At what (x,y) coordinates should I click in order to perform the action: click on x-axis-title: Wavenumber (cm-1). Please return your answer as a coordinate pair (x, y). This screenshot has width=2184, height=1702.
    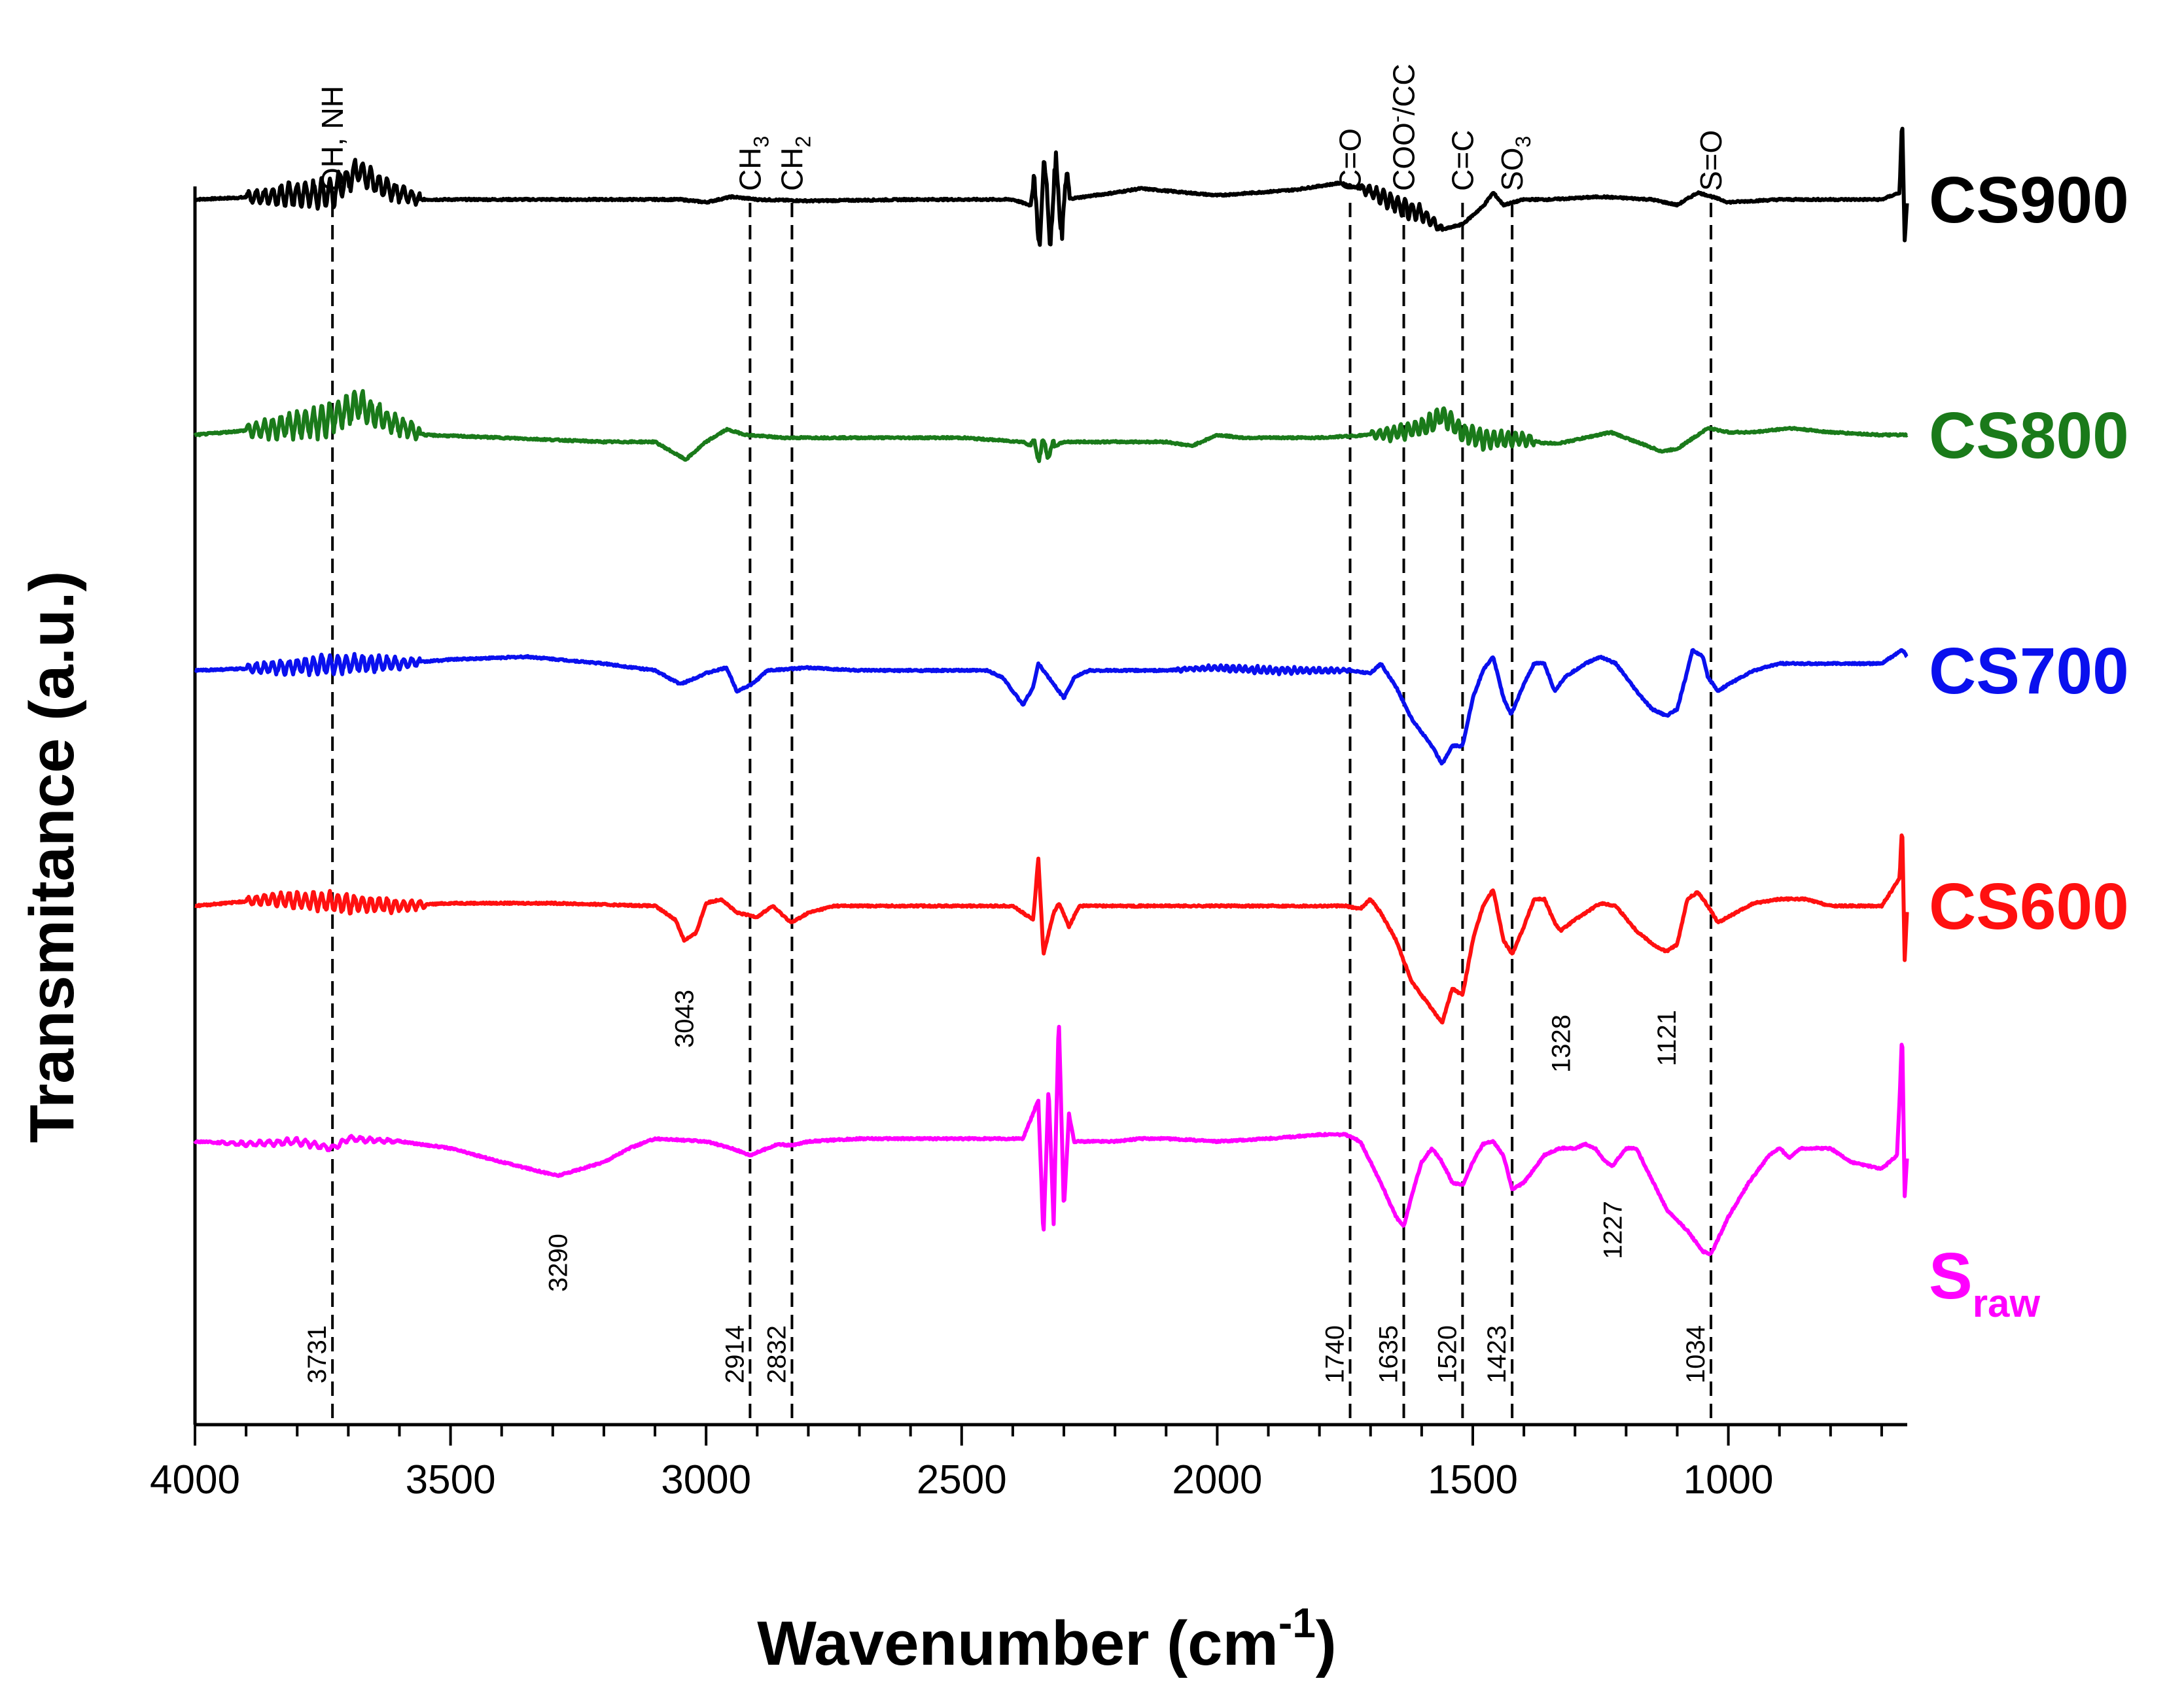
    Looking at the image, I should click on (1047, 1638).